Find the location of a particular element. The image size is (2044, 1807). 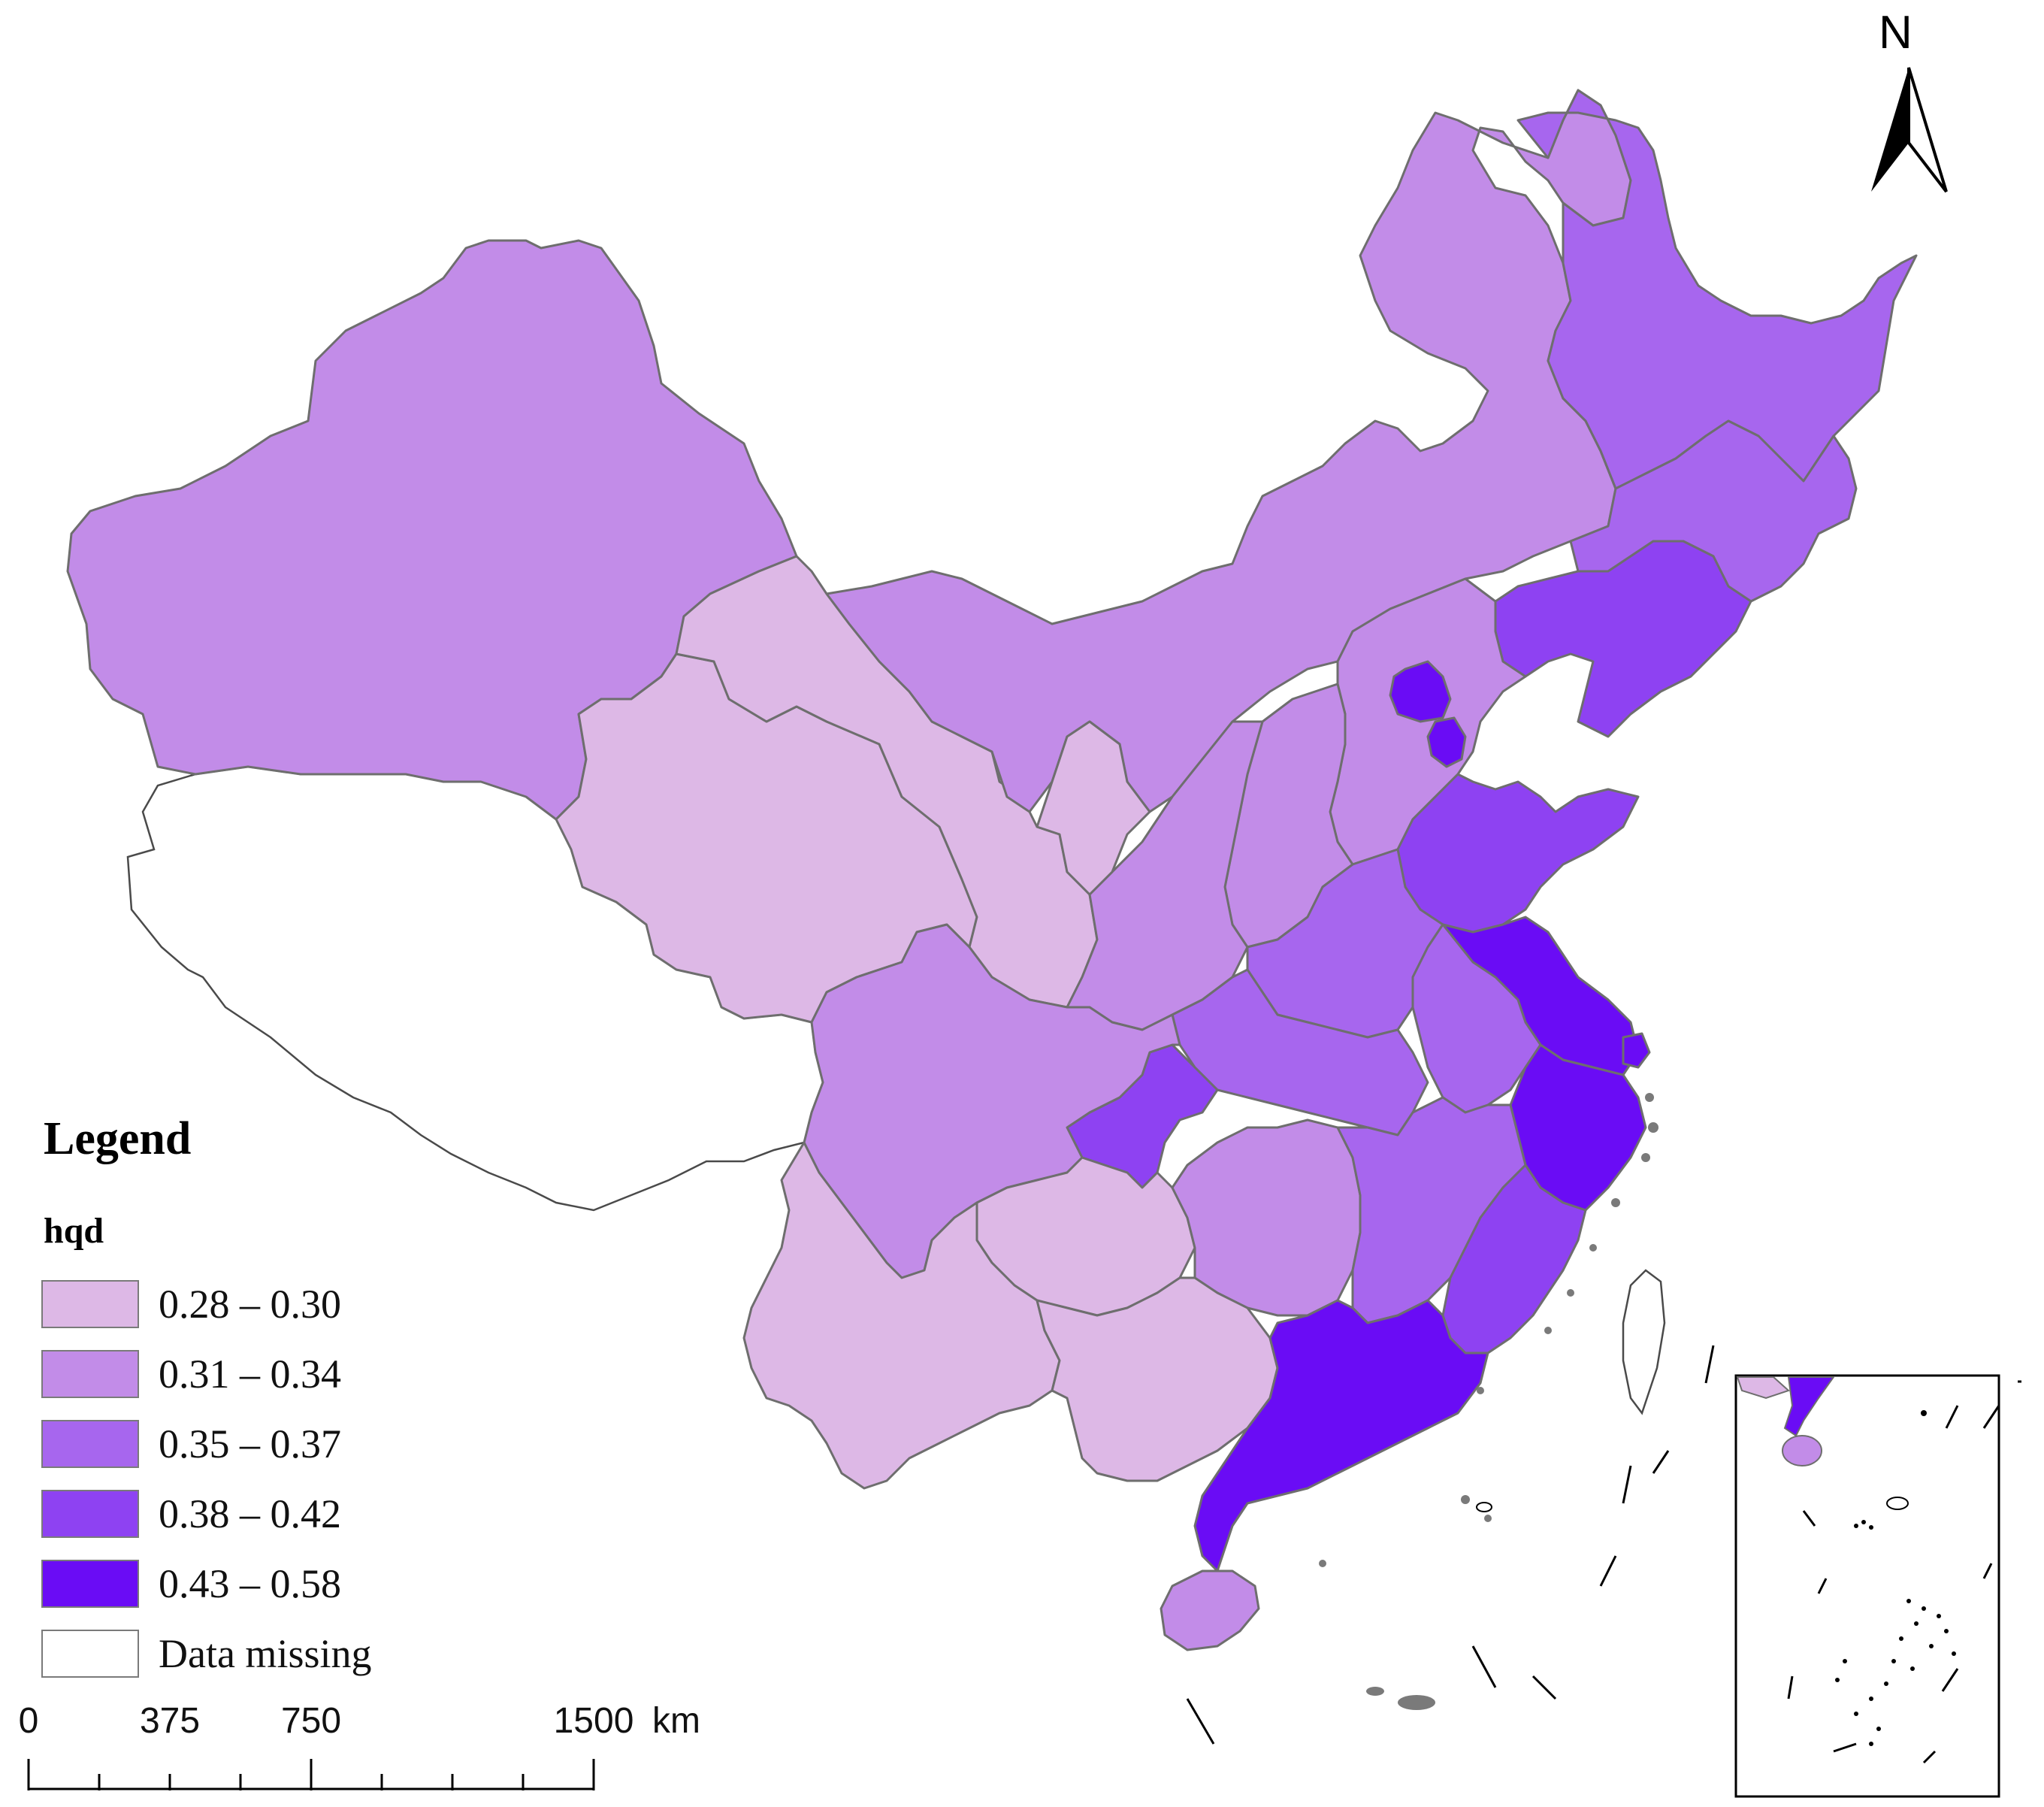

legend-item: 0.31 – 0.34 is located at coordinates (191, 1374).